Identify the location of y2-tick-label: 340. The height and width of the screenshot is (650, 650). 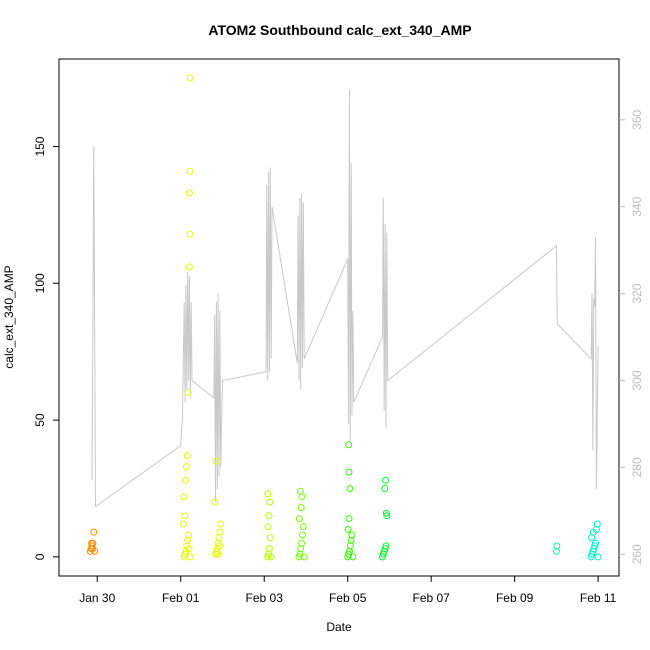
(637, 206).